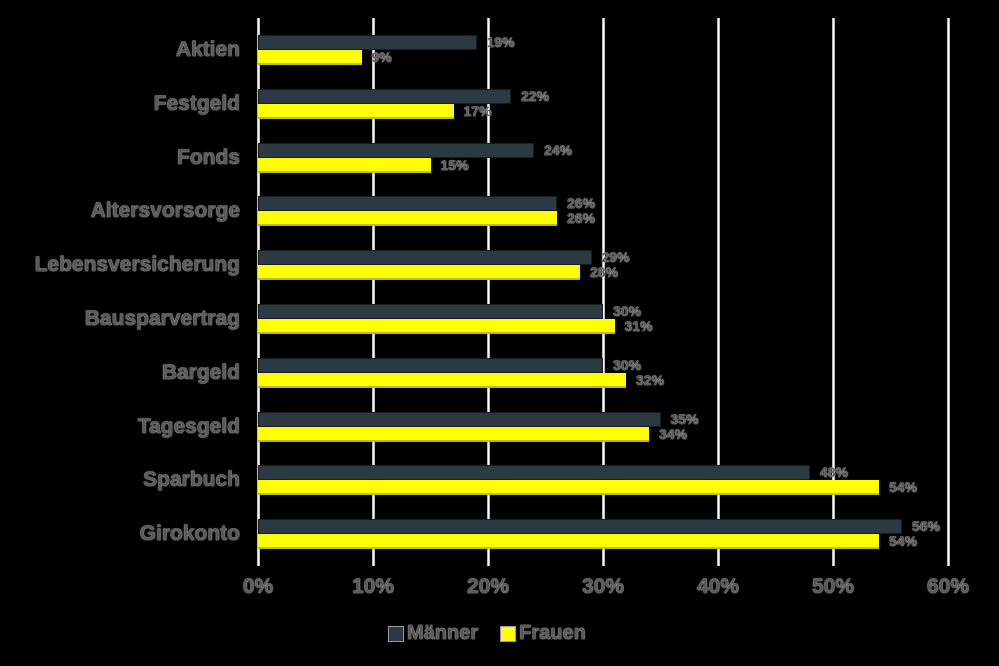 The image size is (999, 666). What do you see at coordinates (535, 95) in the screenshot?
I see `value-label-maenner: 22%` at bounding box center [535, 95].